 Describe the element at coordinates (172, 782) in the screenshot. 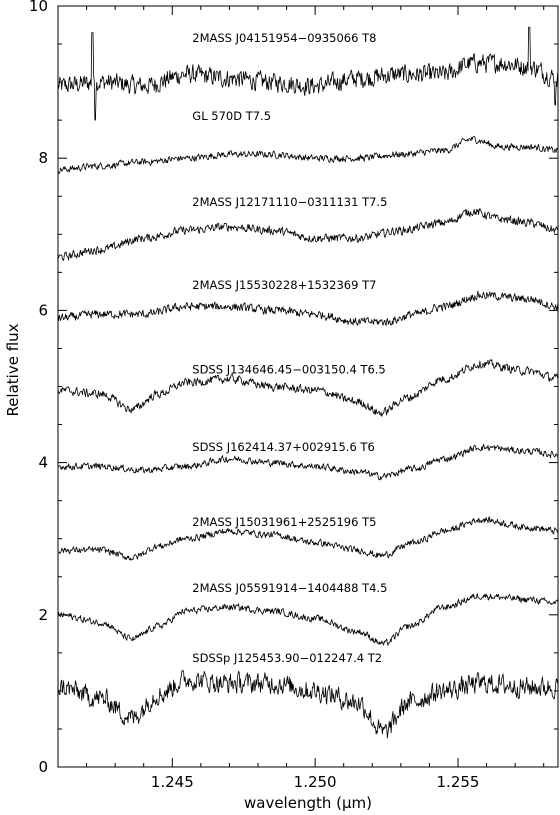

I see `x-tick-label: 1.245` at that location.